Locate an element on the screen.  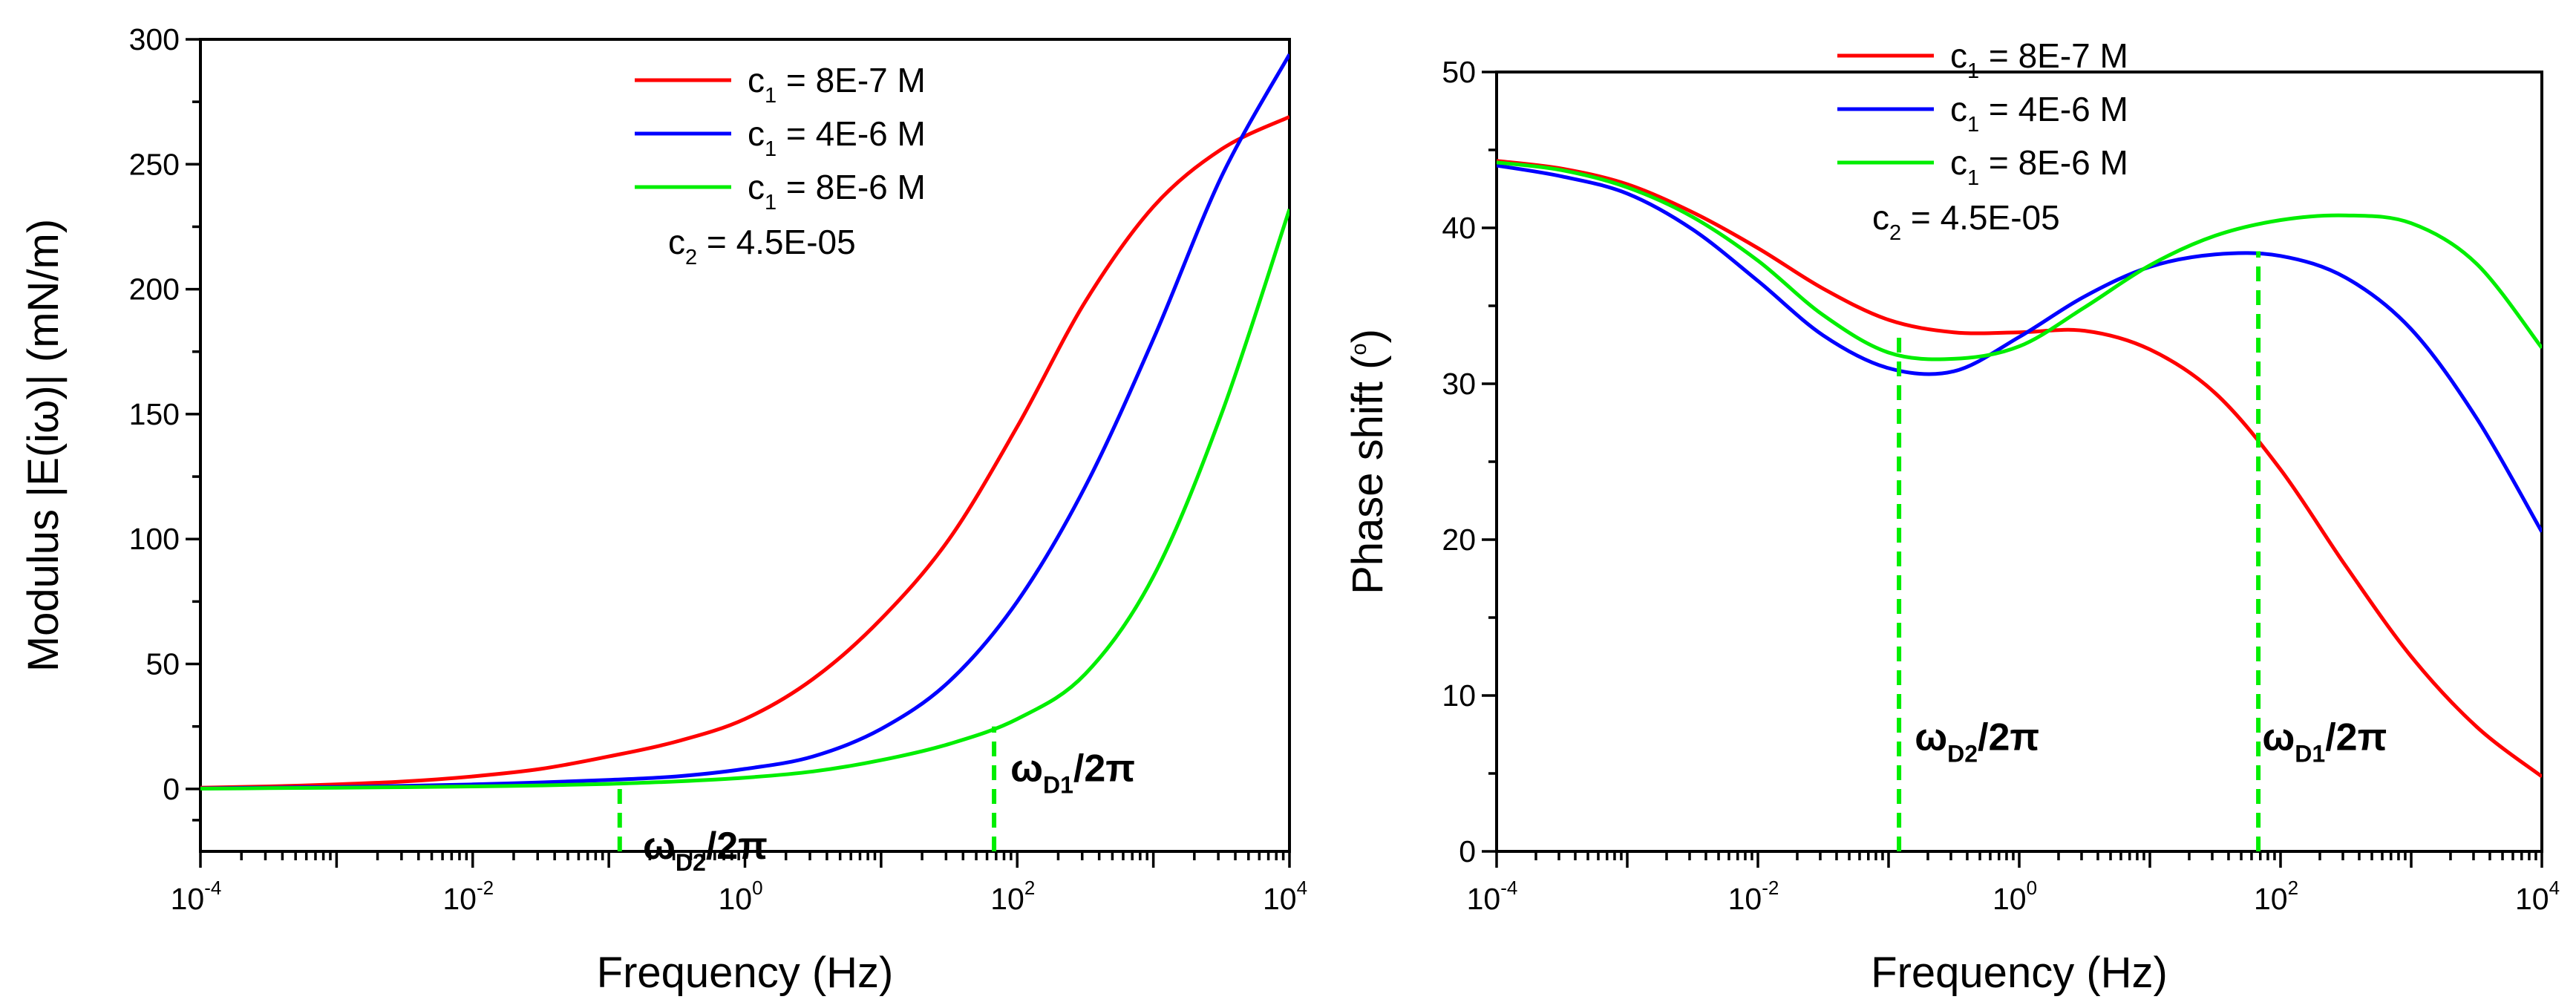
y-tick-label: 100 is located at coordinates (154, 539).